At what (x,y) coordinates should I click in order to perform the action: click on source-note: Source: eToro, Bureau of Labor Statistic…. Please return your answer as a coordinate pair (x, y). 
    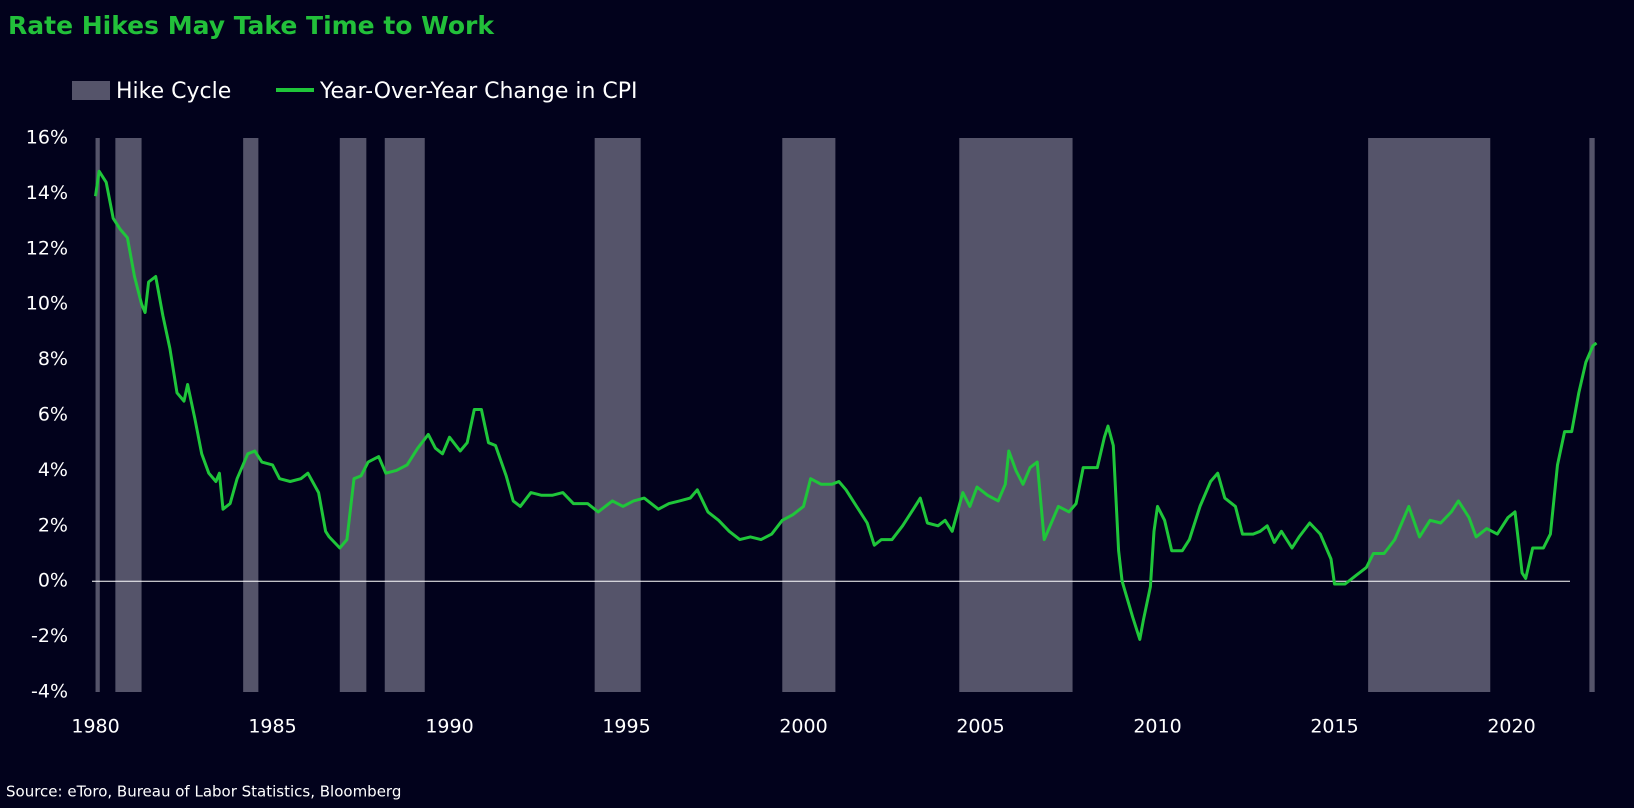
    Looking at the image, I should click on (203, 792).